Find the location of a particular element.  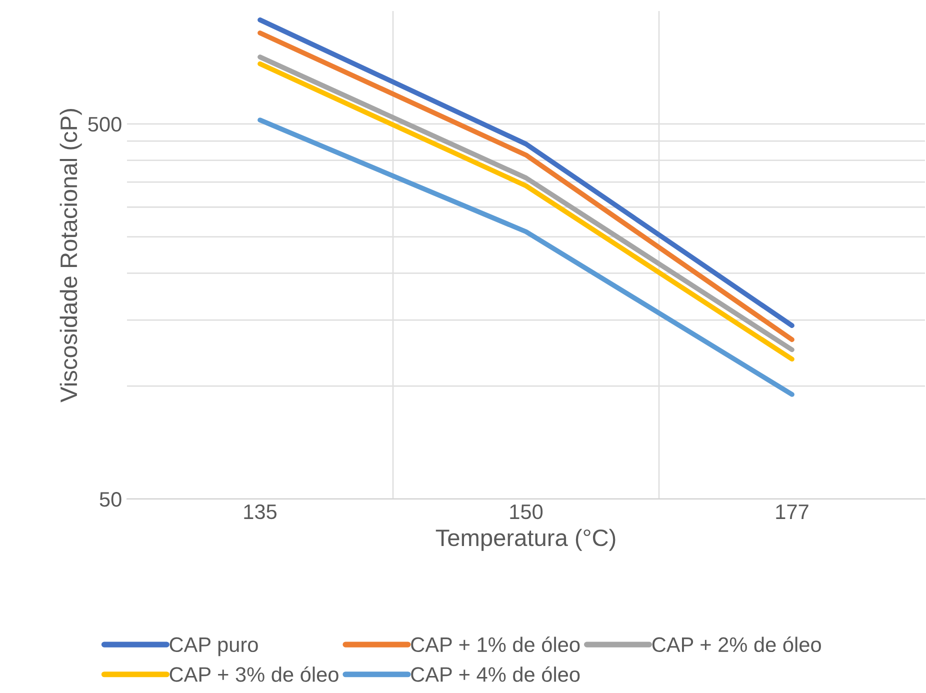

x-axis-title: Temperatura (°C) is located at coordinates (526, 539).